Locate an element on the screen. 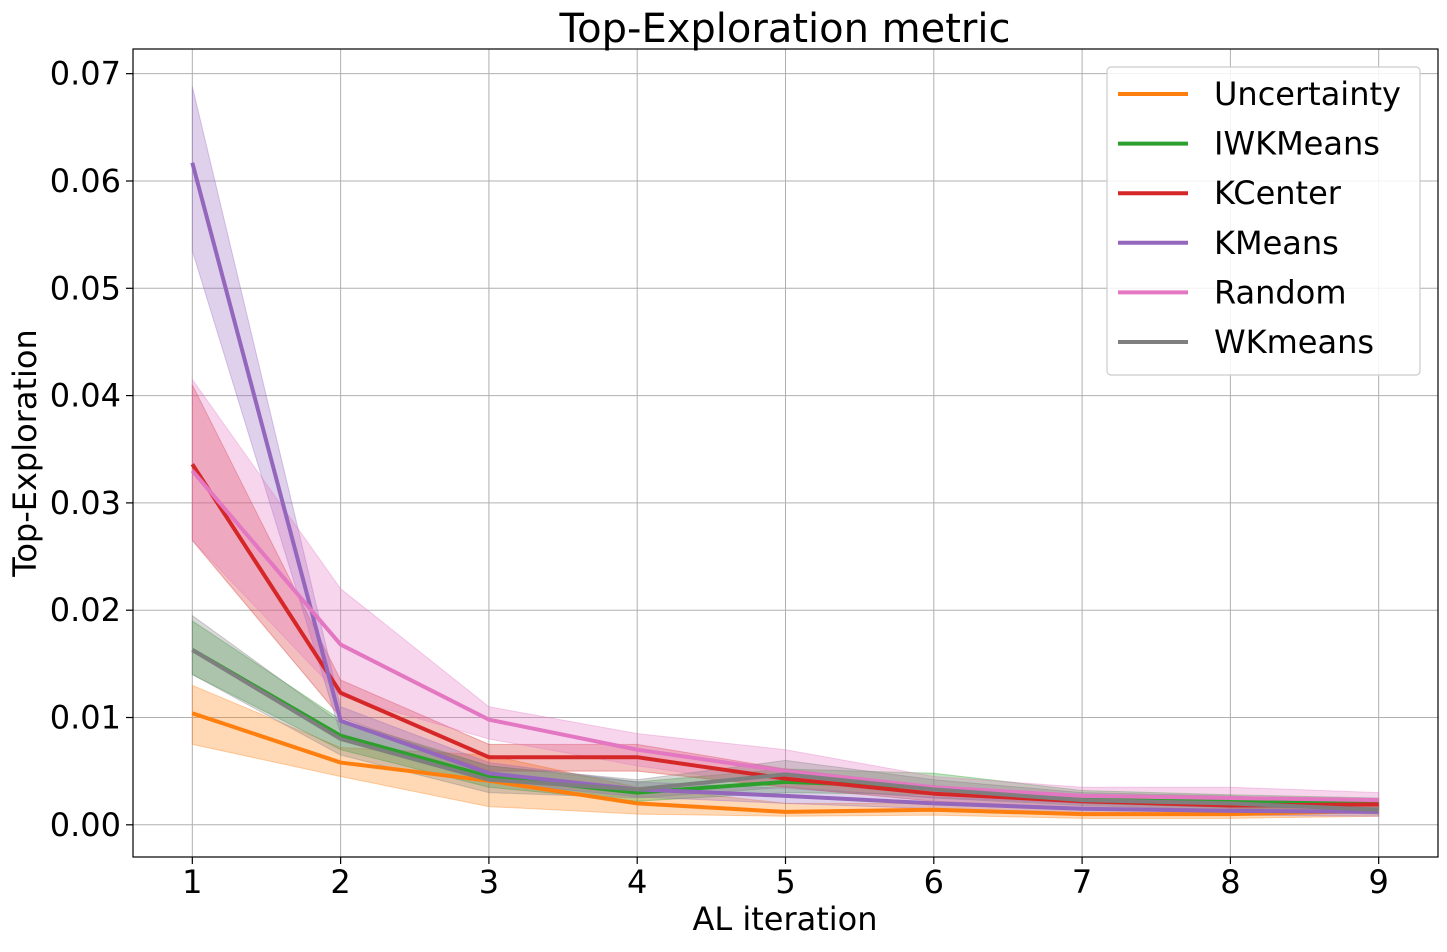 The image size is (1447, 952). y-tick-label: 0.06 is located at coordinates (85, 181).